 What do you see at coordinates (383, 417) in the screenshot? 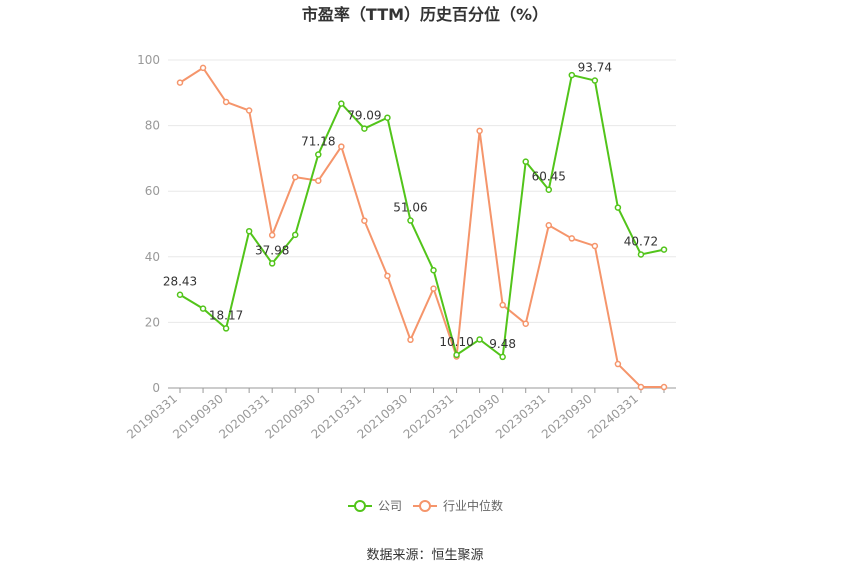
I see `x-tick-label: 20210930` at bounding box center [383, 417].